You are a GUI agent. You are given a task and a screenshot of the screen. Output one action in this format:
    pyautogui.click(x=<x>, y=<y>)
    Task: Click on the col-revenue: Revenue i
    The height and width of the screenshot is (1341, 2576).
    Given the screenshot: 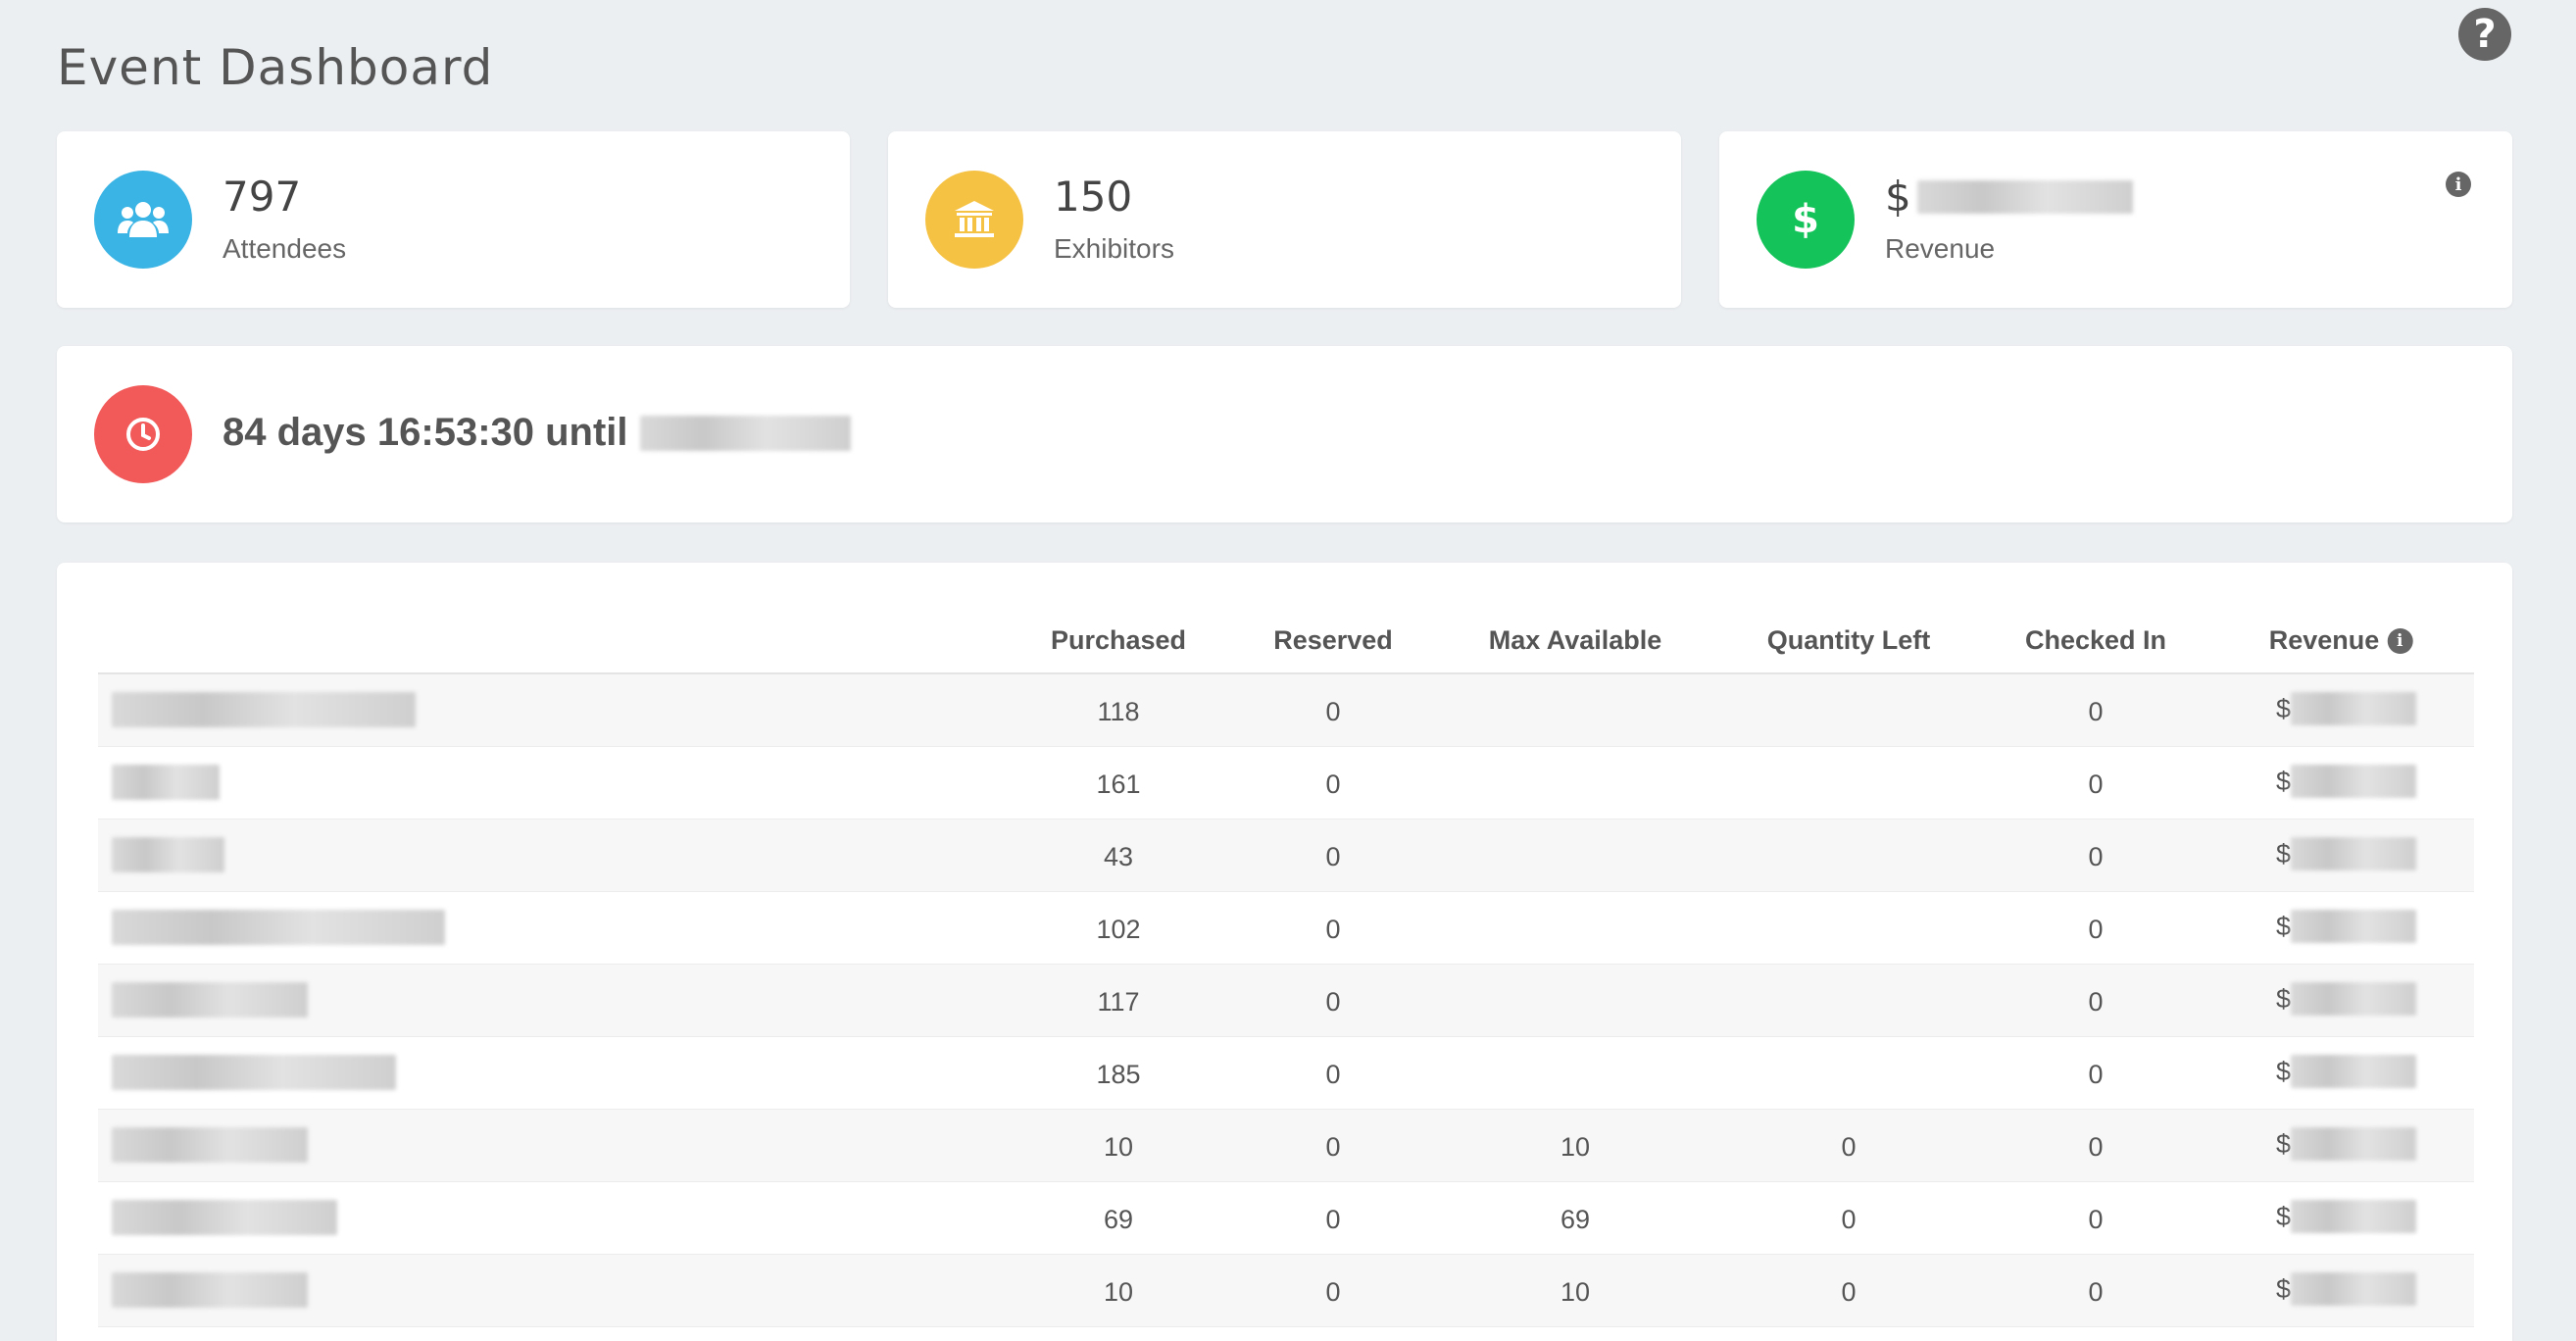 What is the action you would take?
    pyautogui.click(x=2341, y=640)
    